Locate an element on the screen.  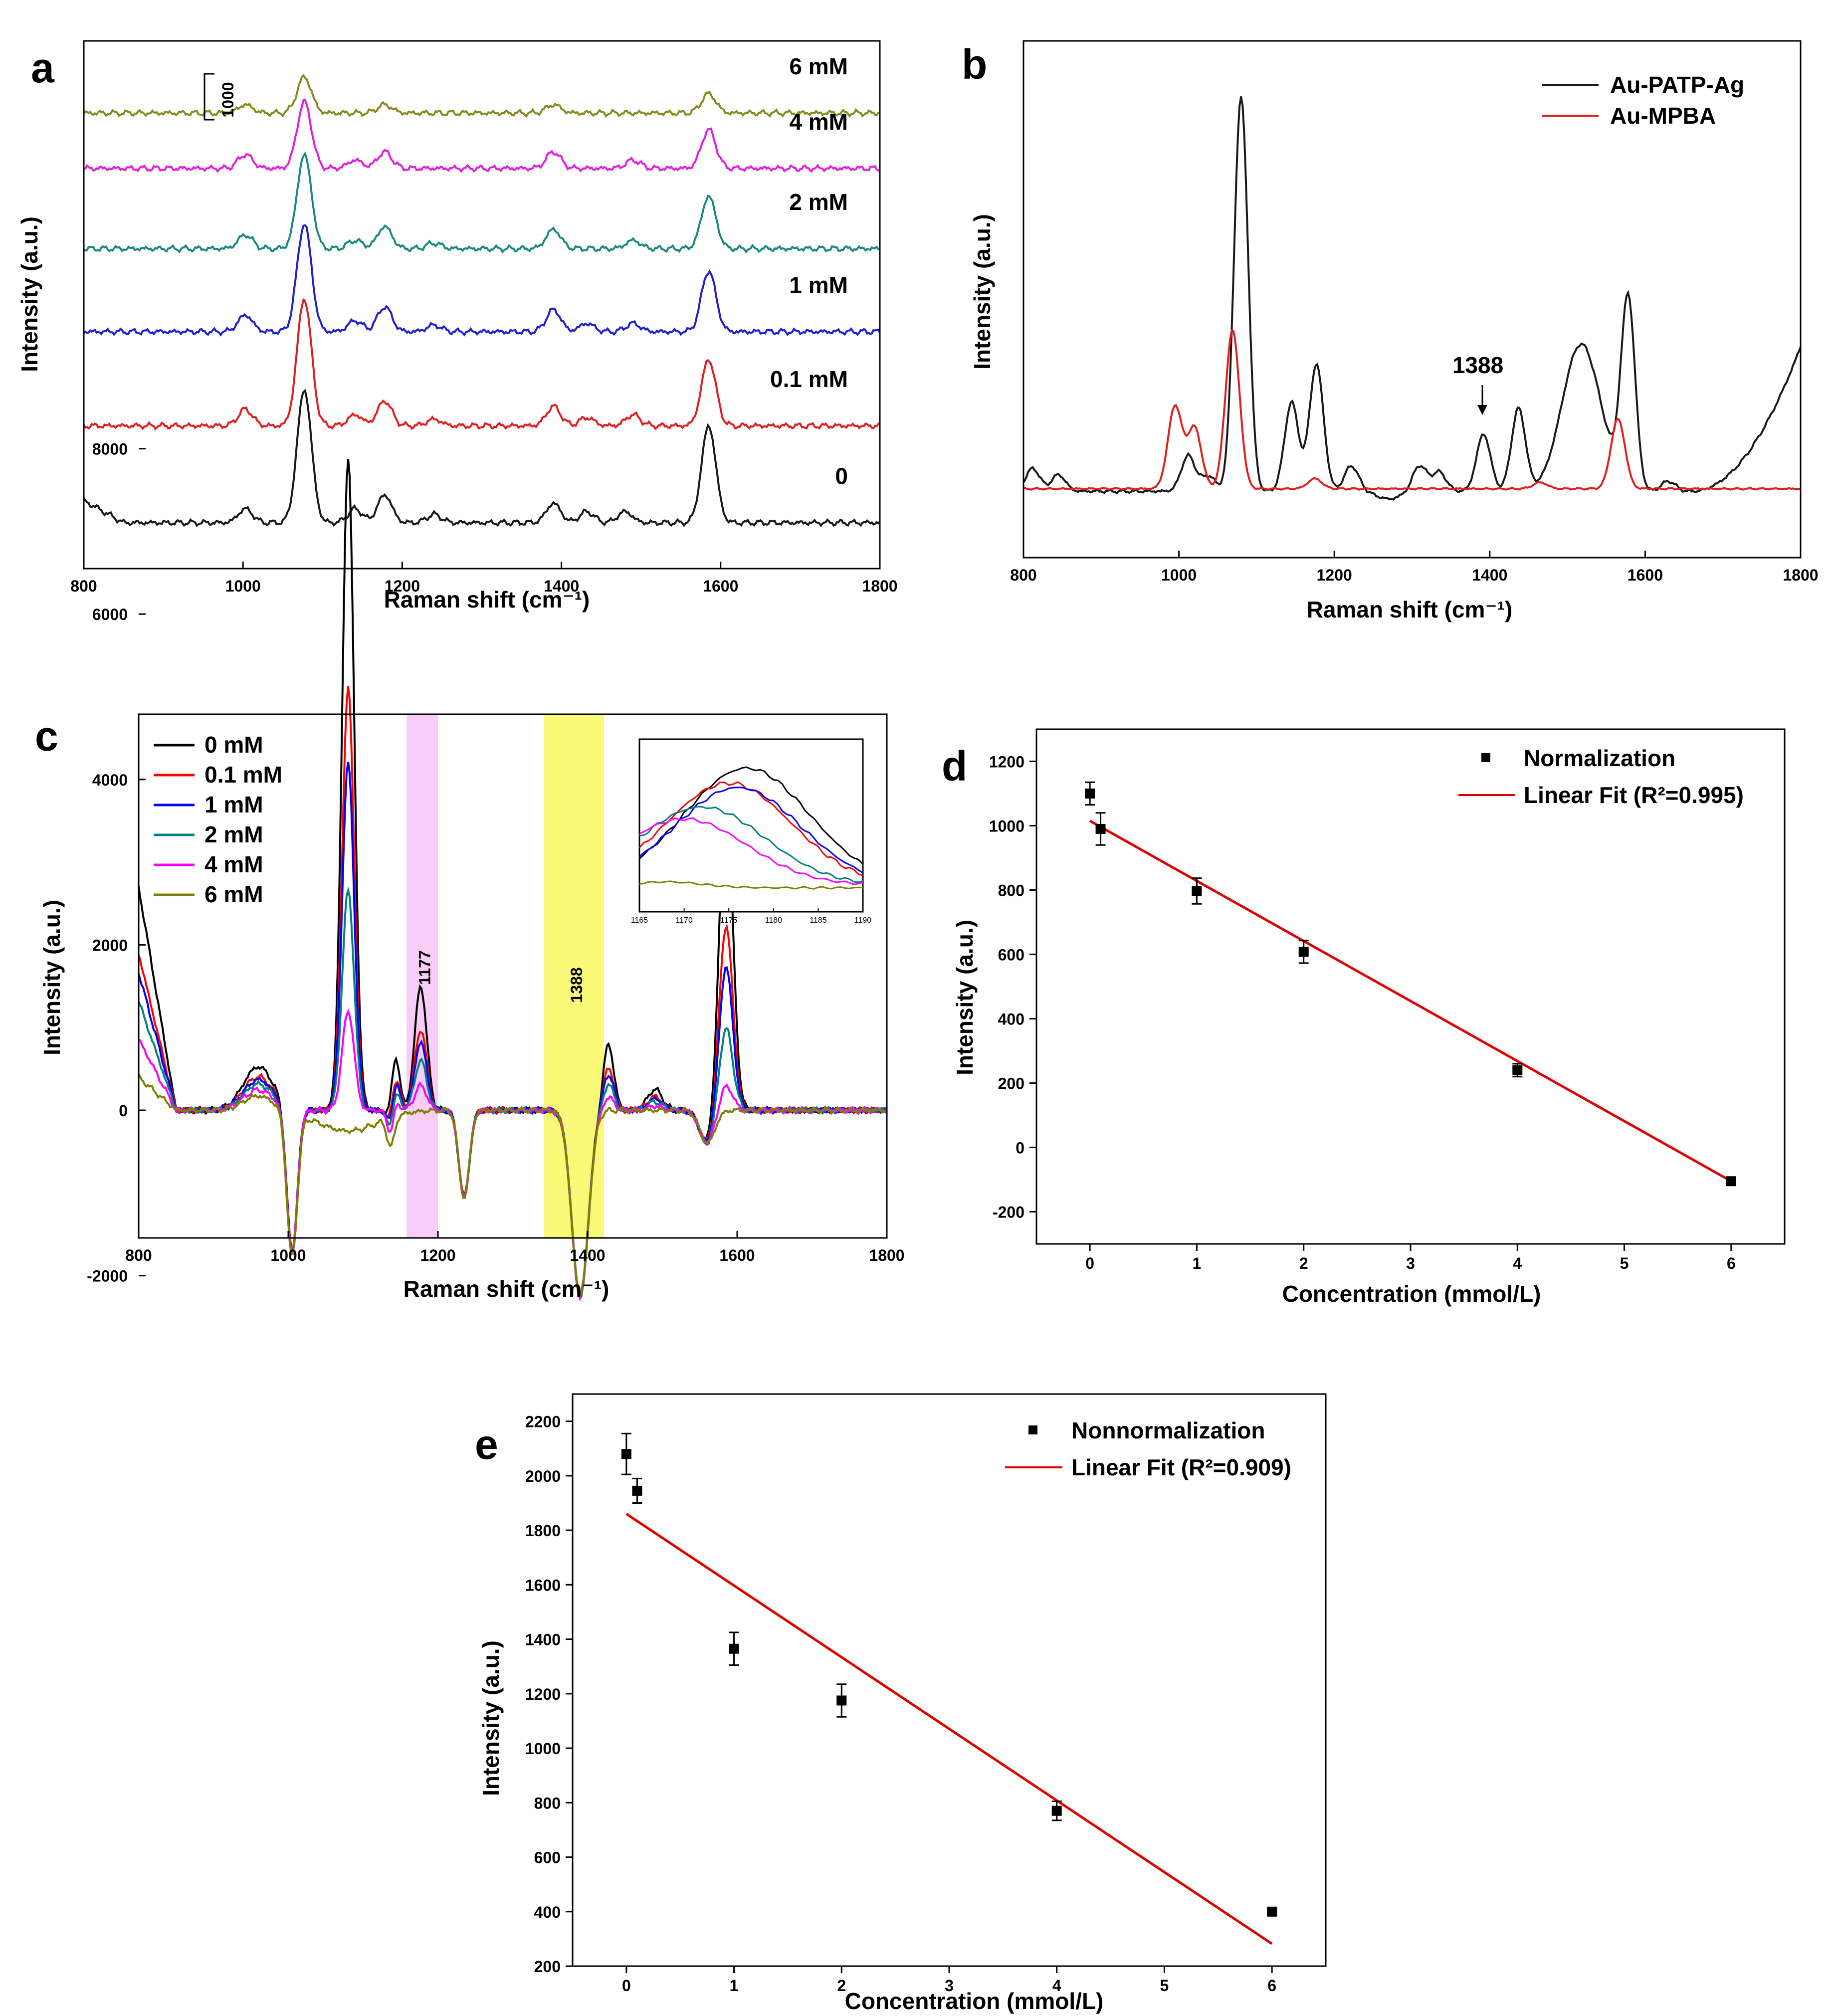
d-xtick-label: 0 is located at coordinates (1089, 1263).